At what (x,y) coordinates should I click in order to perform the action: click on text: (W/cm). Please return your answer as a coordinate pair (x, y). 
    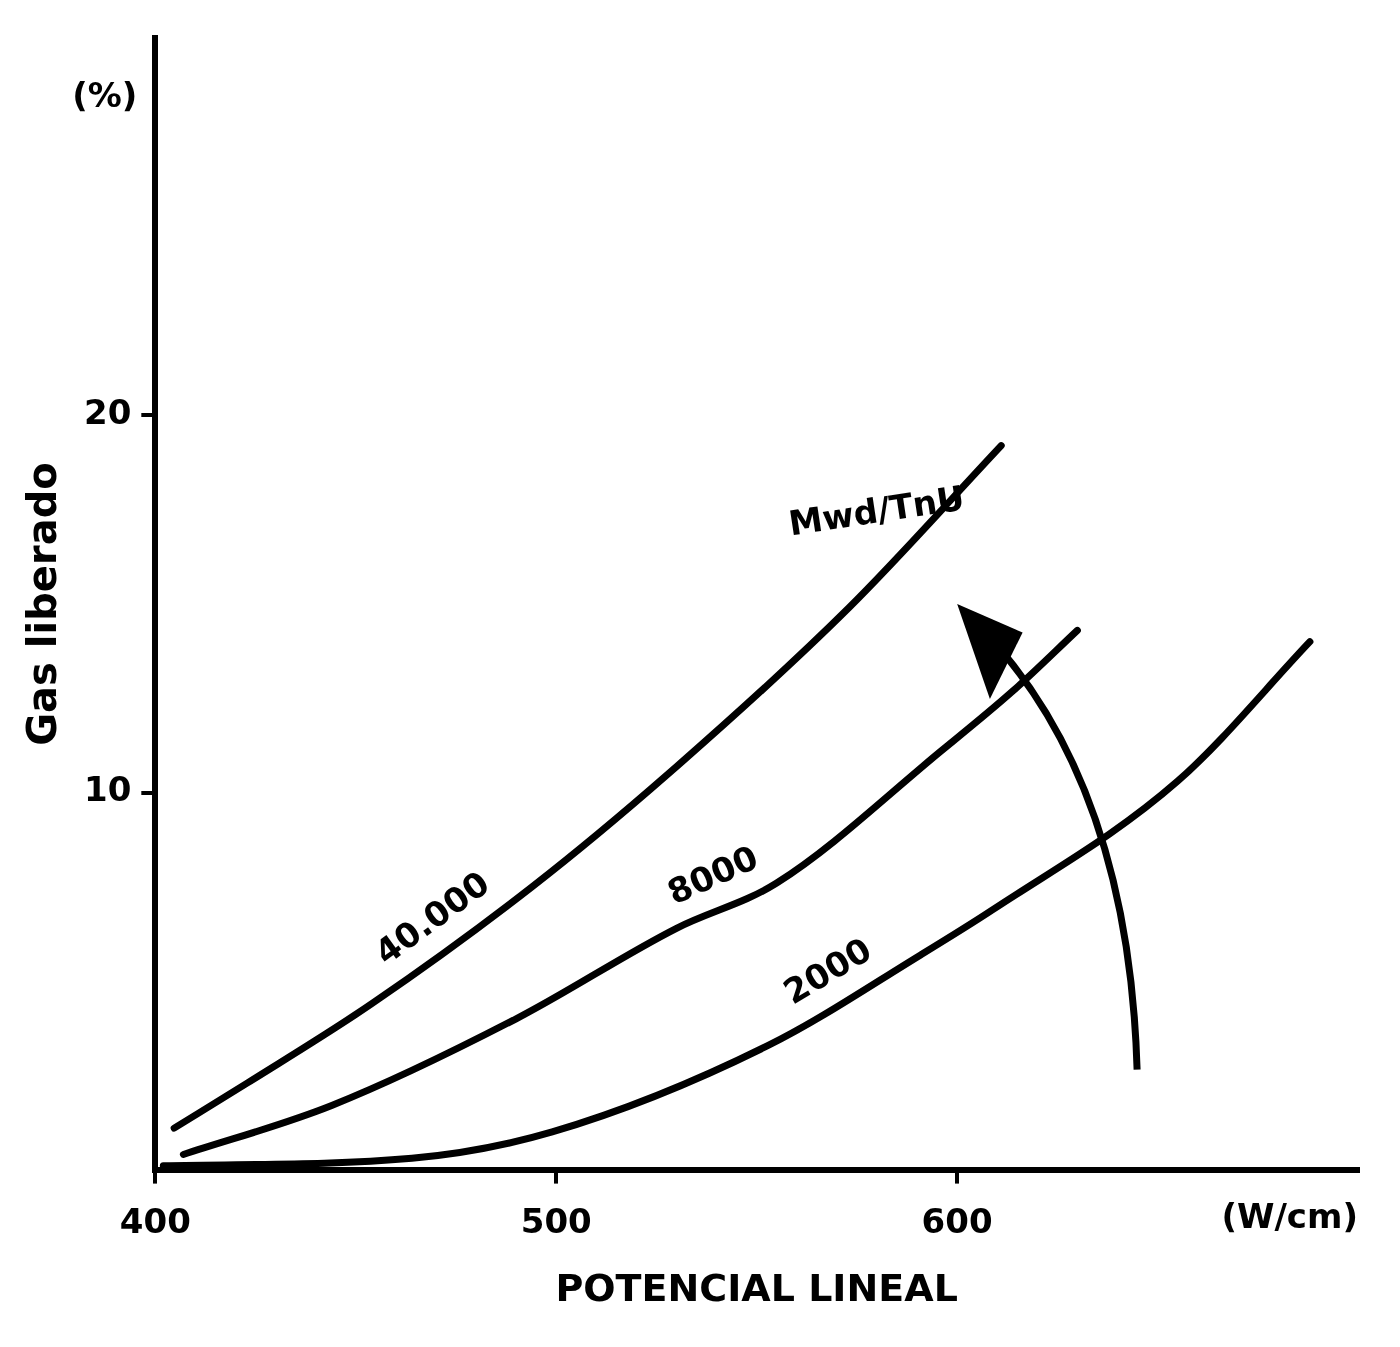
    Looking at the image, I should click on (1289, 1216).